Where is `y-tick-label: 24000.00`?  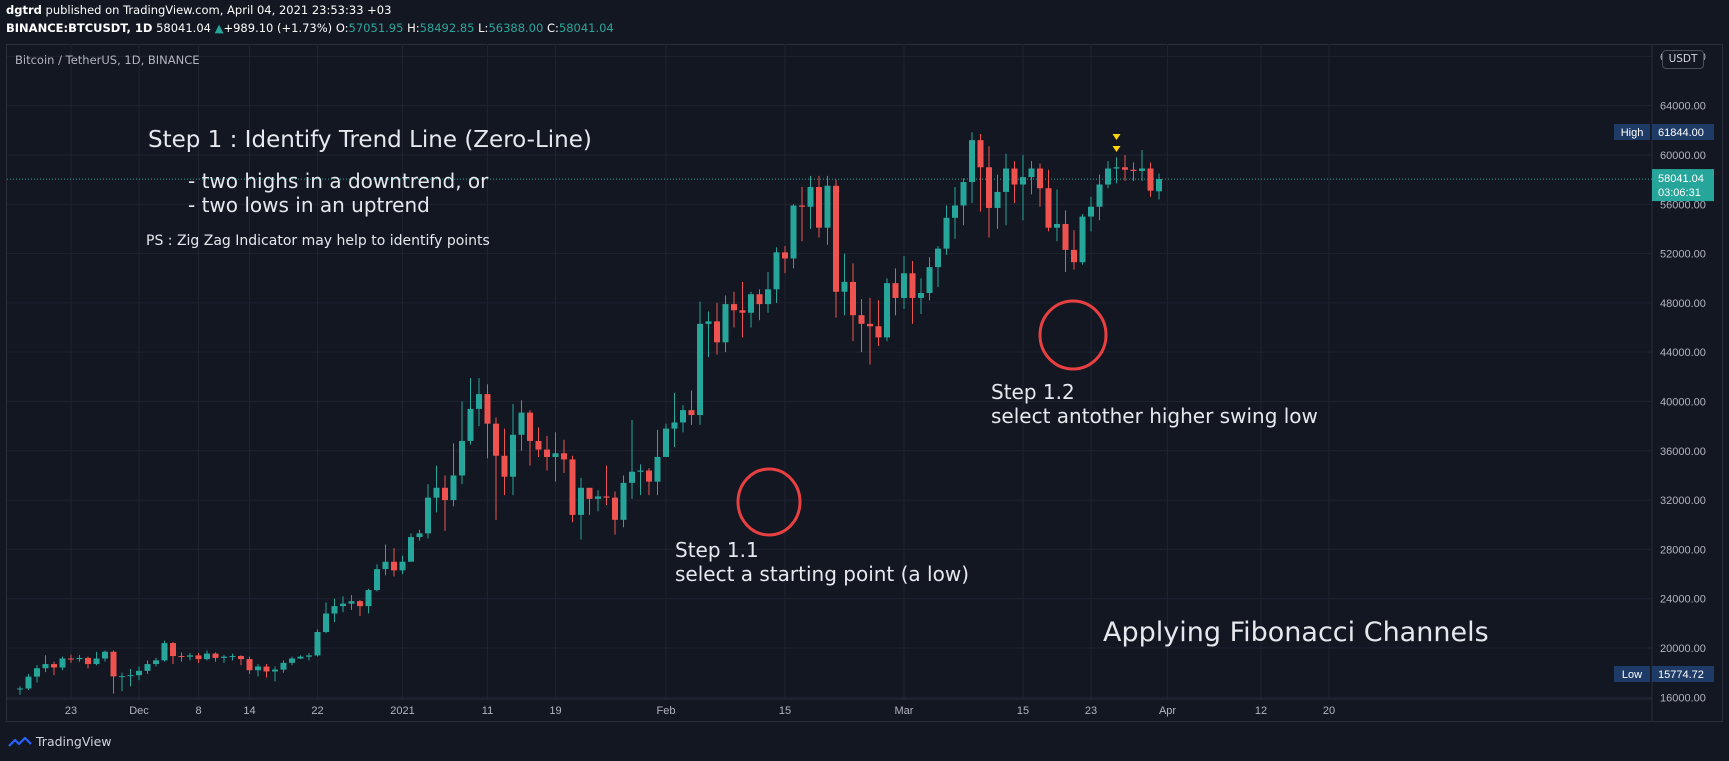
y-tick-label: 24000.00 is located at coordinates (1683, 600).